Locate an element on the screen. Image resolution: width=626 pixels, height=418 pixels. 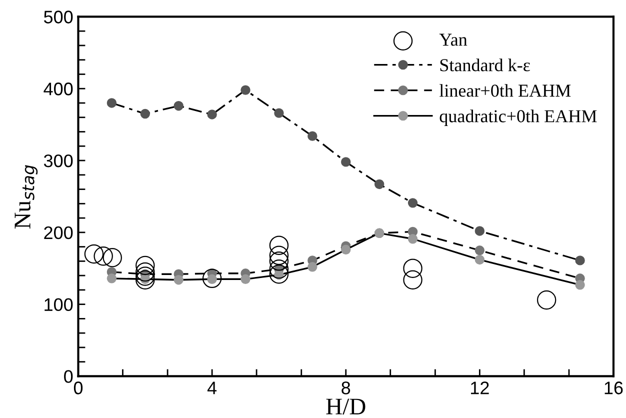
y-tick-label: 300 is located at coordinates (58, 161).